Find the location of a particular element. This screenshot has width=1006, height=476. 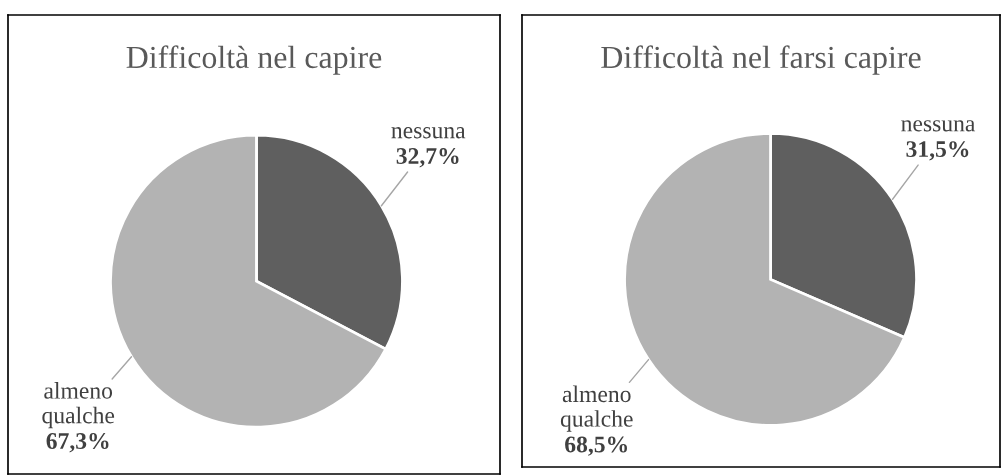

data-label: 32,7% is located at coordinates (427, 158).